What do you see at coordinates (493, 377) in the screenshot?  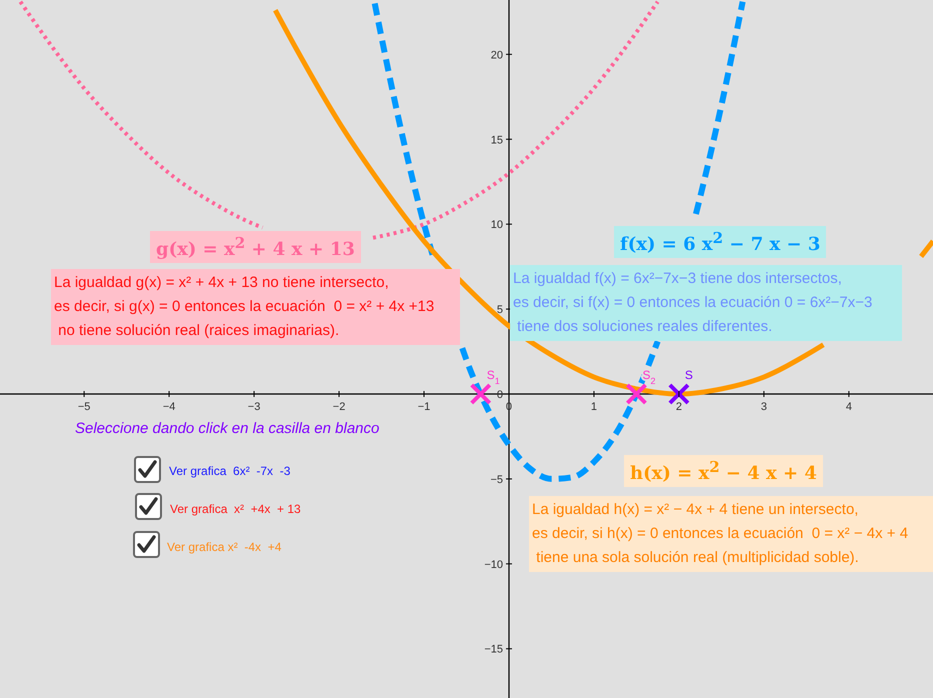 I see `annotation: S$_{1}$` at bounding box center [493, 377].